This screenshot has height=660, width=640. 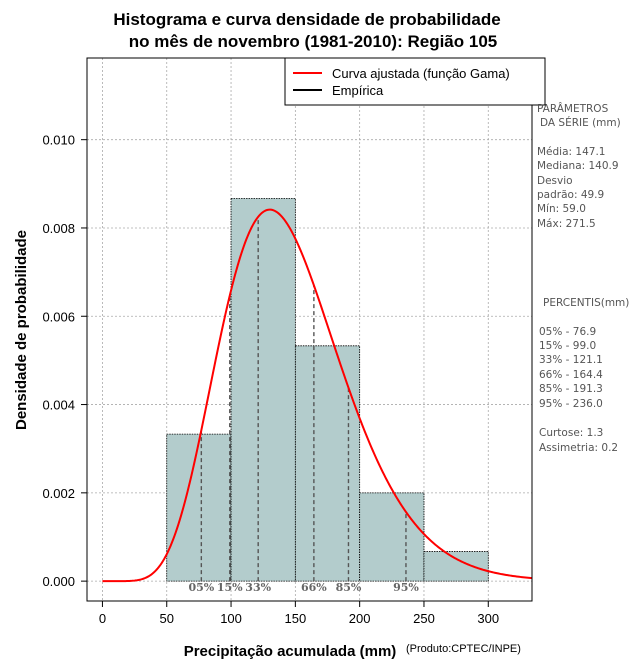 What do you see at coordinates (571, 152) in the screenshot?
I see `param-mean: Média: 147.1` at bounding box center [571, 152].